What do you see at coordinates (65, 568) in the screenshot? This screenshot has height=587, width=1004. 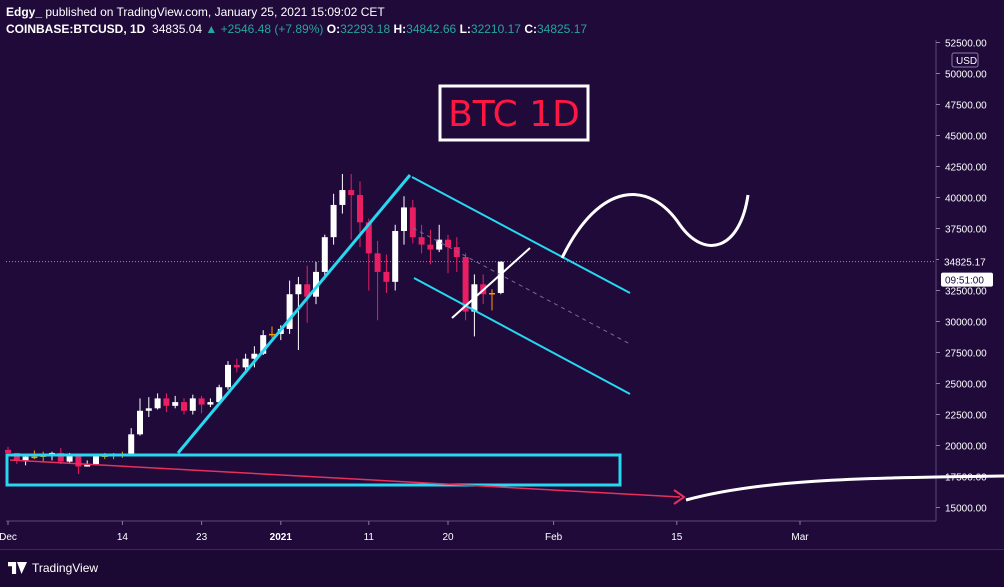 I see `footer-brand: TradingView` at bounding box center [65, 568].